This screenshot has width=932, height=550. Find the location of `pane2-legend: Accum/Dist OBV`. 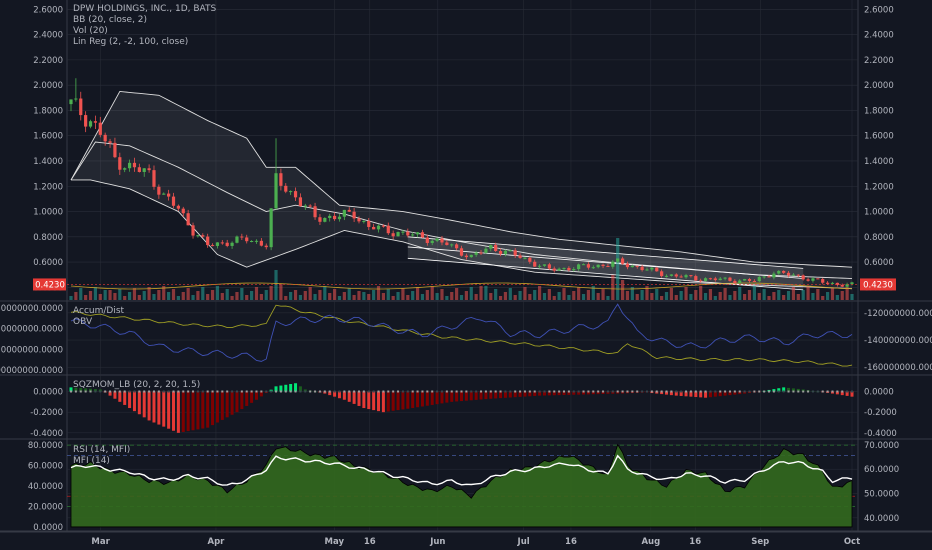

pane2-legend: Accum/Dist OBV is located at coordinates (98, 317).